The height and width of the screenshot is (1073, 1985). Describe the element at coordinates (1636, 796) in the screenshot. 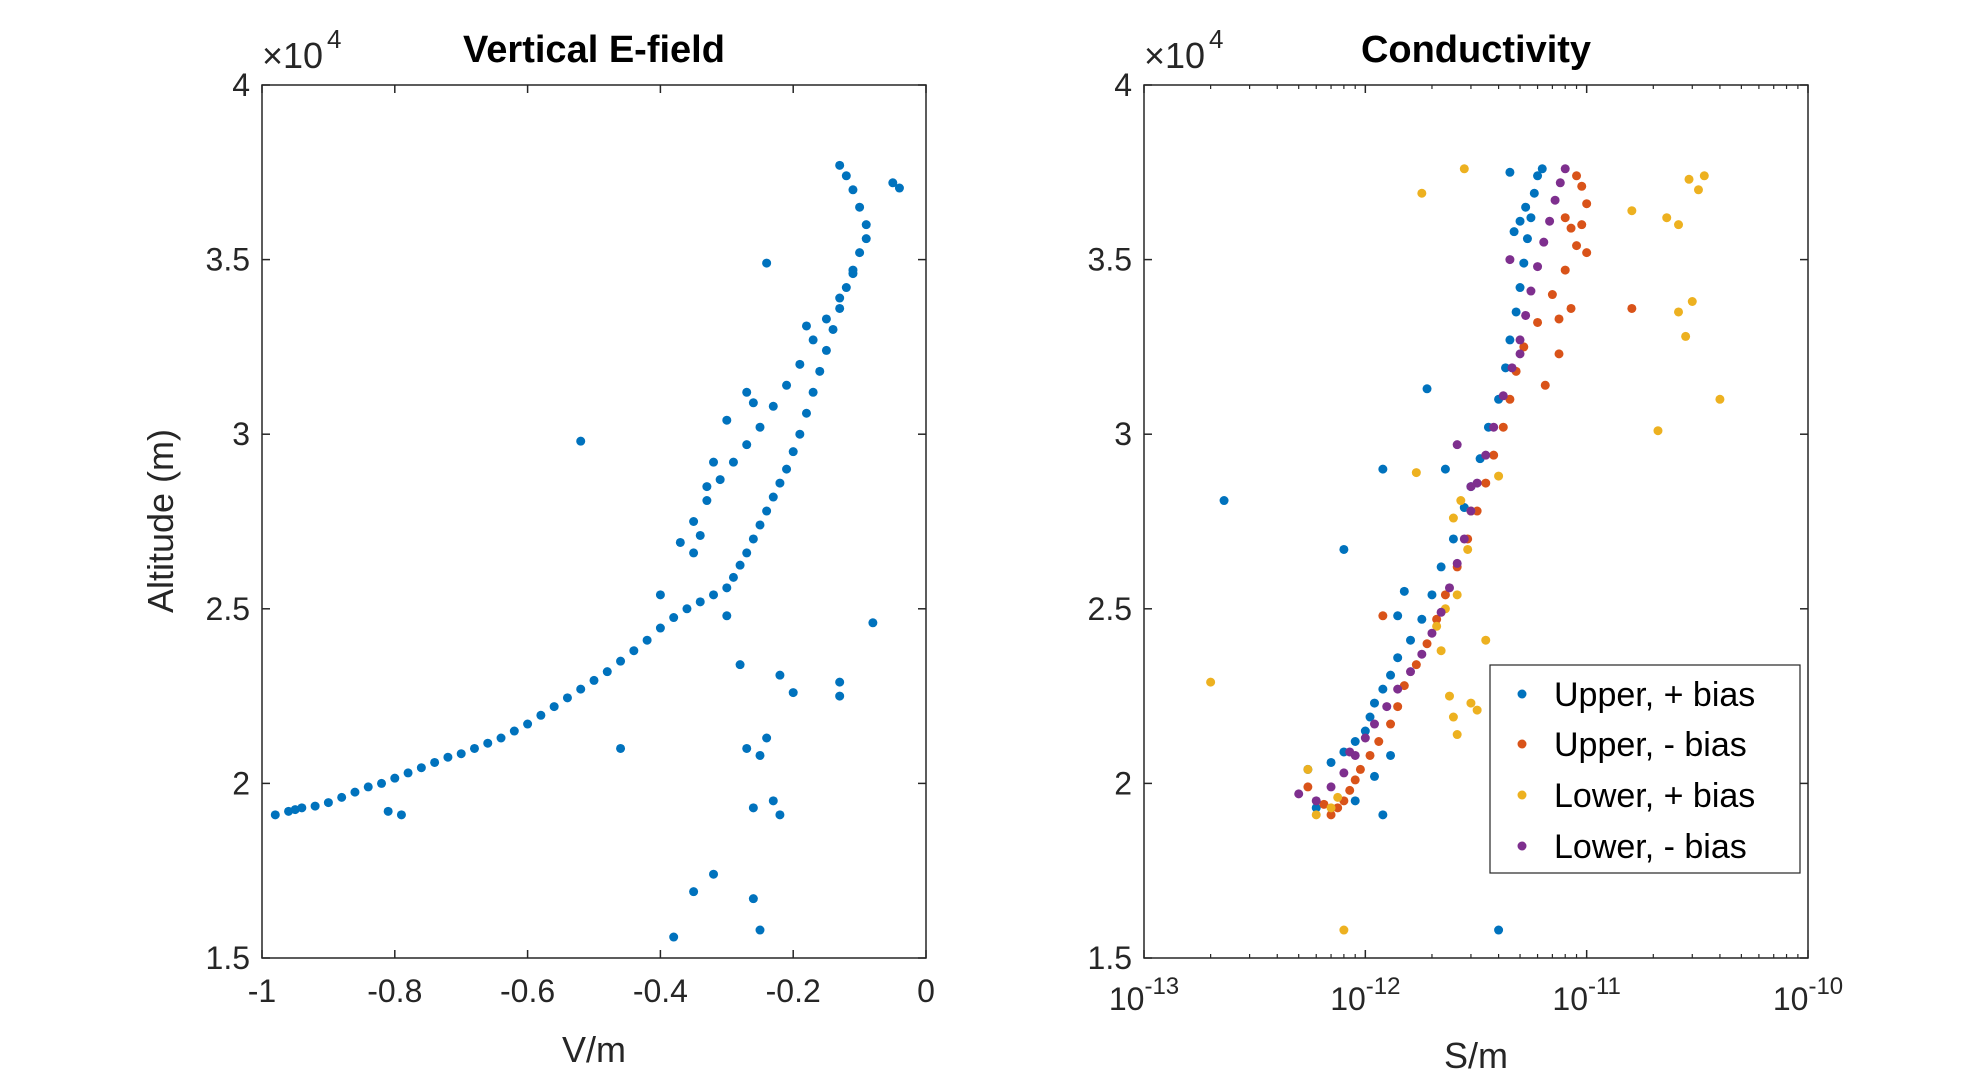

I see `legend-entry-lower-plus: Lower, + bias` at that location.